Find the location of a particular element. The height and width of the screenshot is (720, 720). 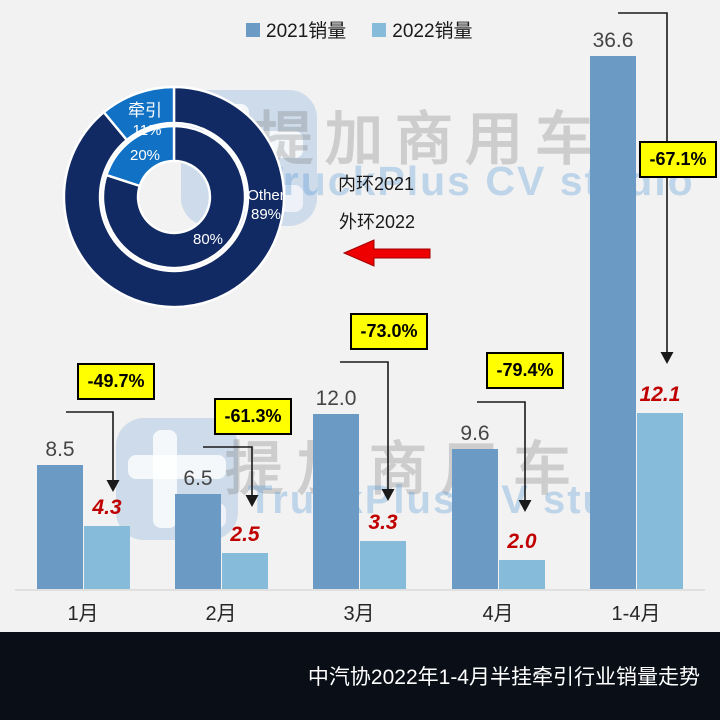

legend: 2021销量 2022销量 is located at coordinates (359, 29).